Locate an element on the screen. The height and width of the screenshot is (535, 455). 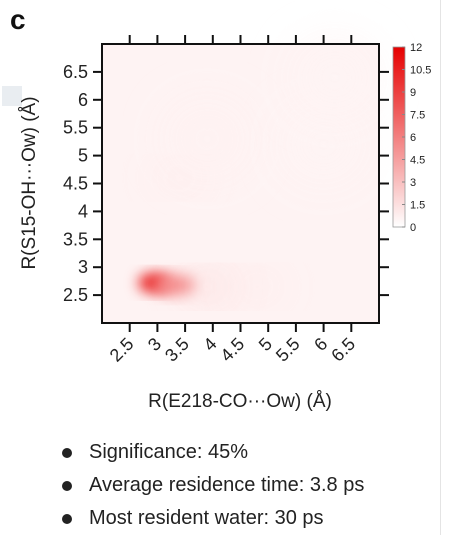
x-tick-label: 4.5 is located at coordinates (232, 350).